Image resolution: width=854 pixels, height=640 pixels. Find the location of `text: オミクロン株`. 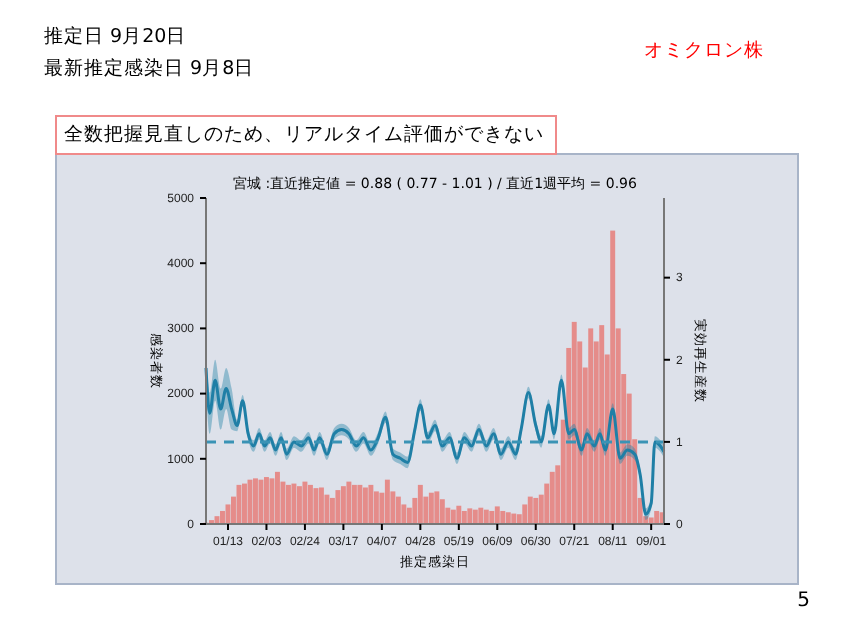

text: オミクロン株 is located at coordinates (704, 50).